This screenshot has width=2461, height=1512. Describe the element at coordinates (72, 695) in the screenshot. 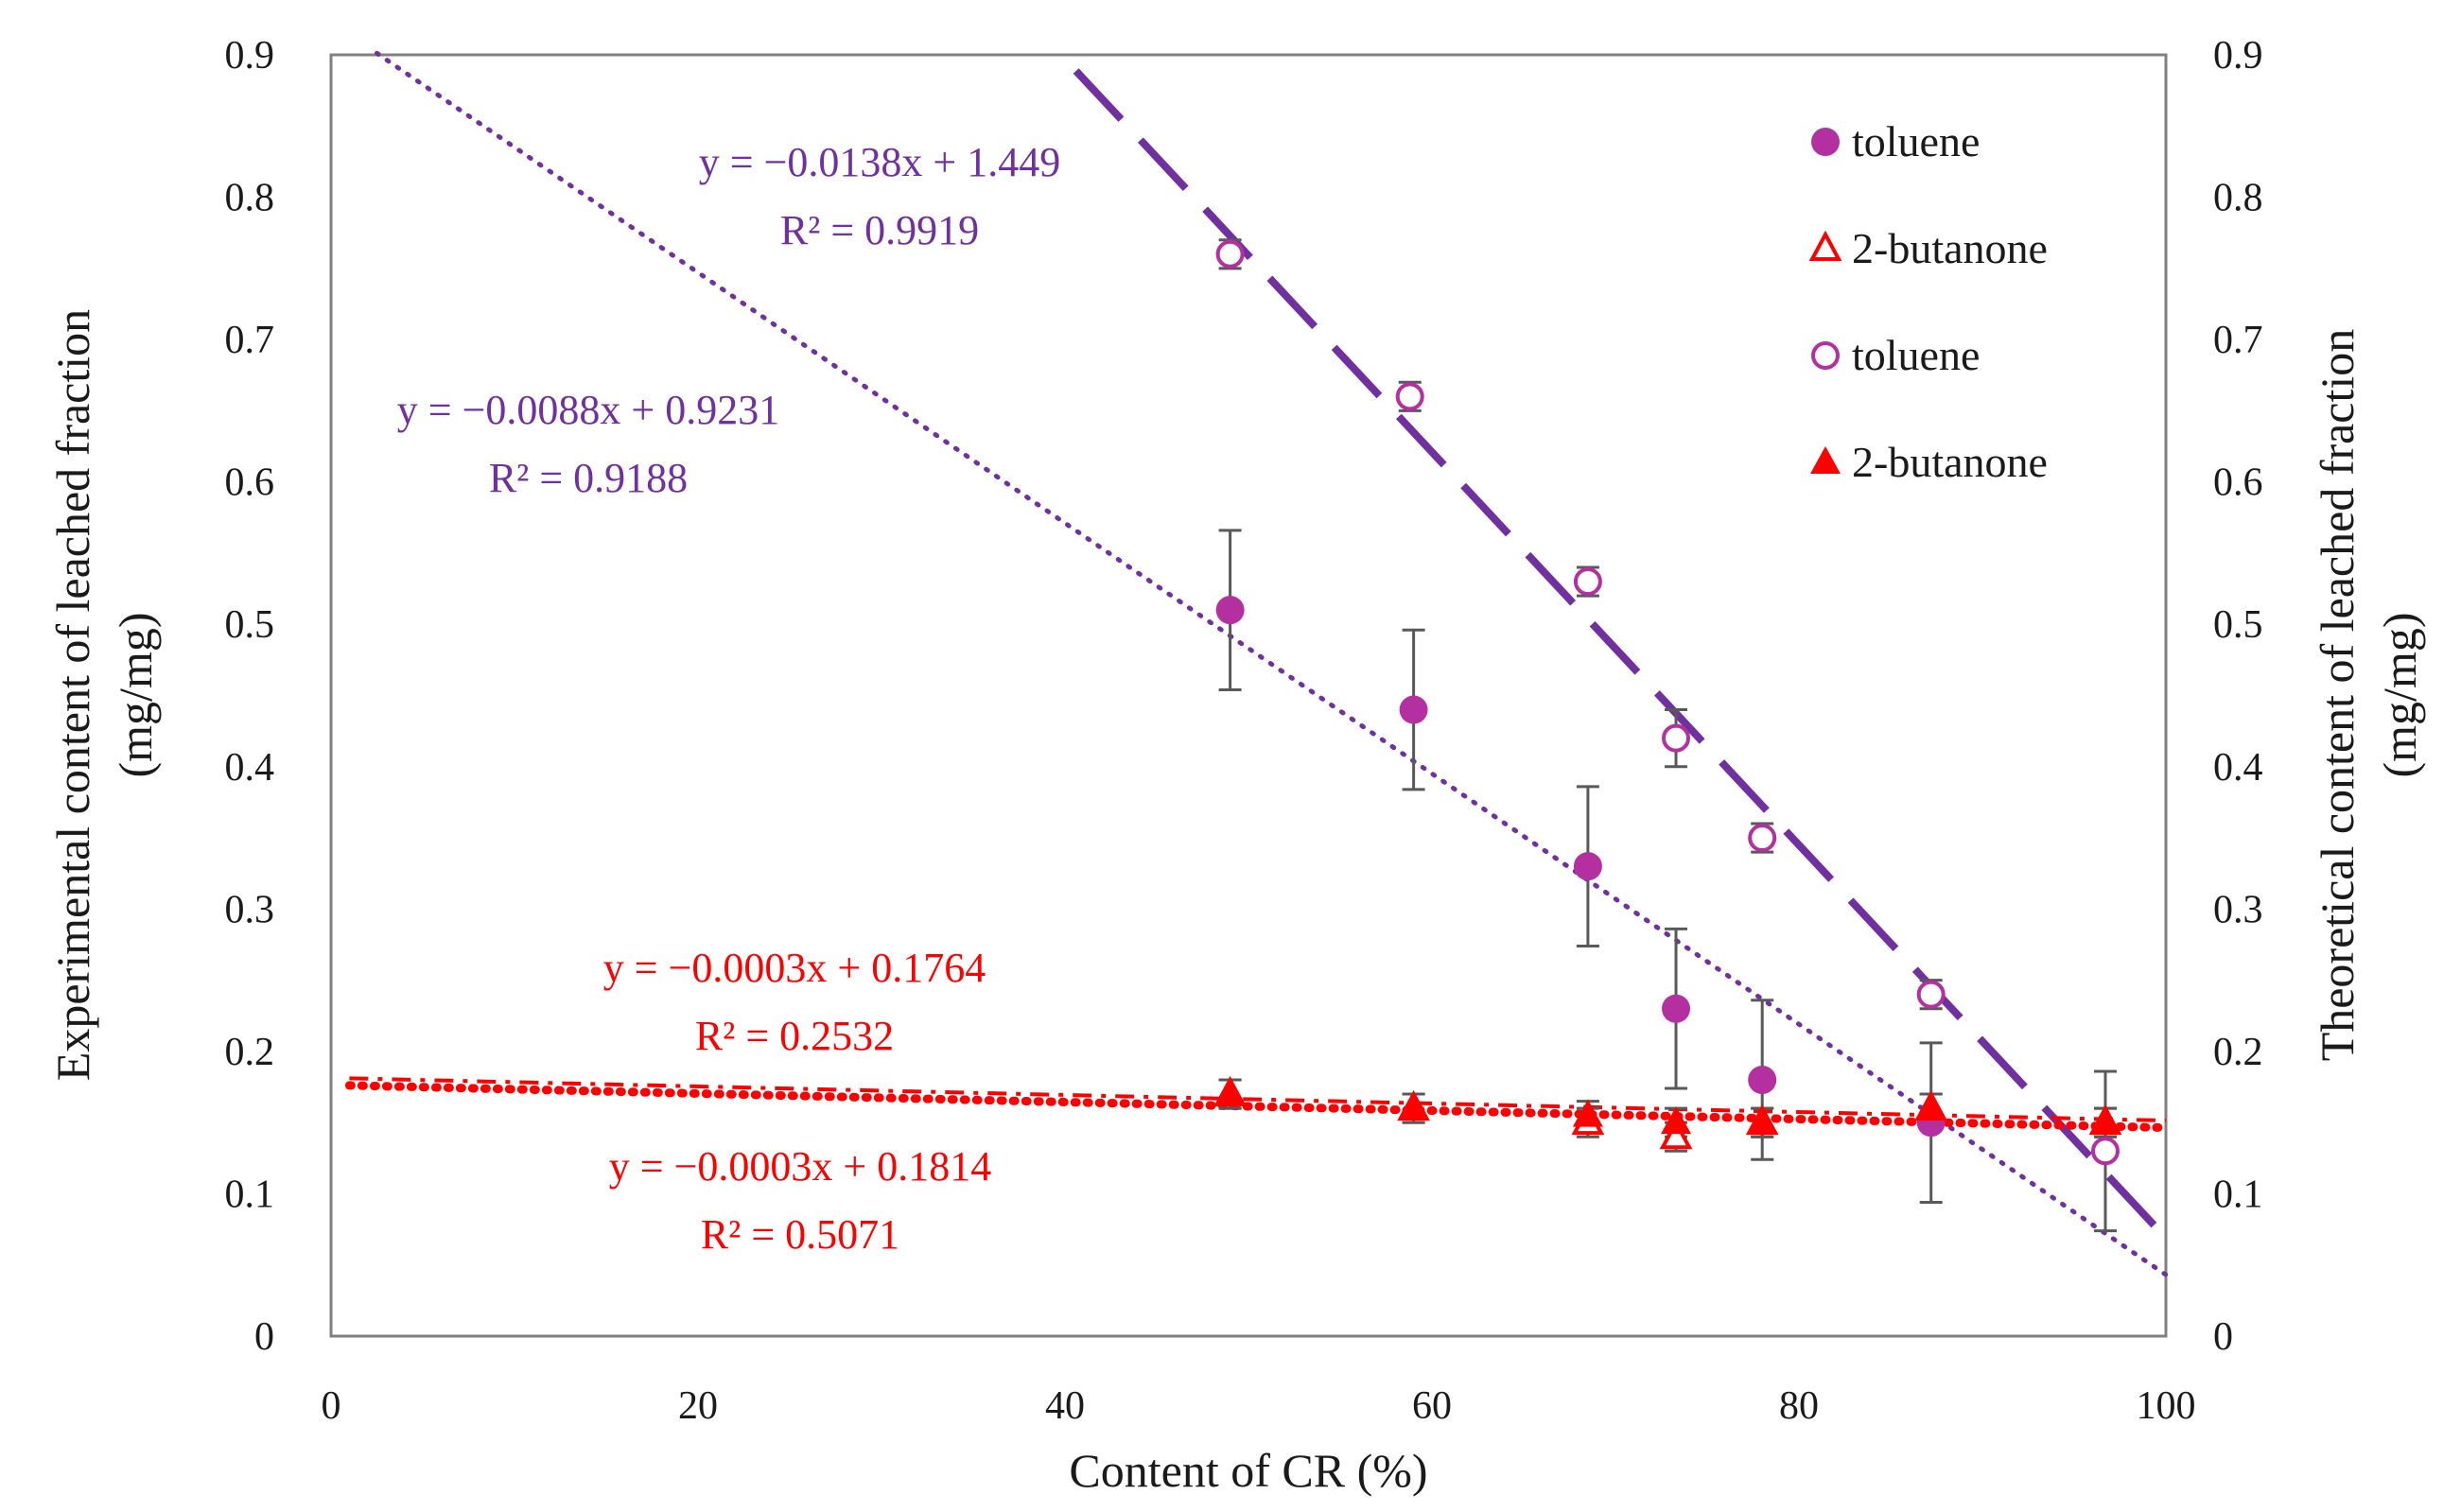

I see `y-axis-title-line-1: Experimental content of leached fraction` at that location.